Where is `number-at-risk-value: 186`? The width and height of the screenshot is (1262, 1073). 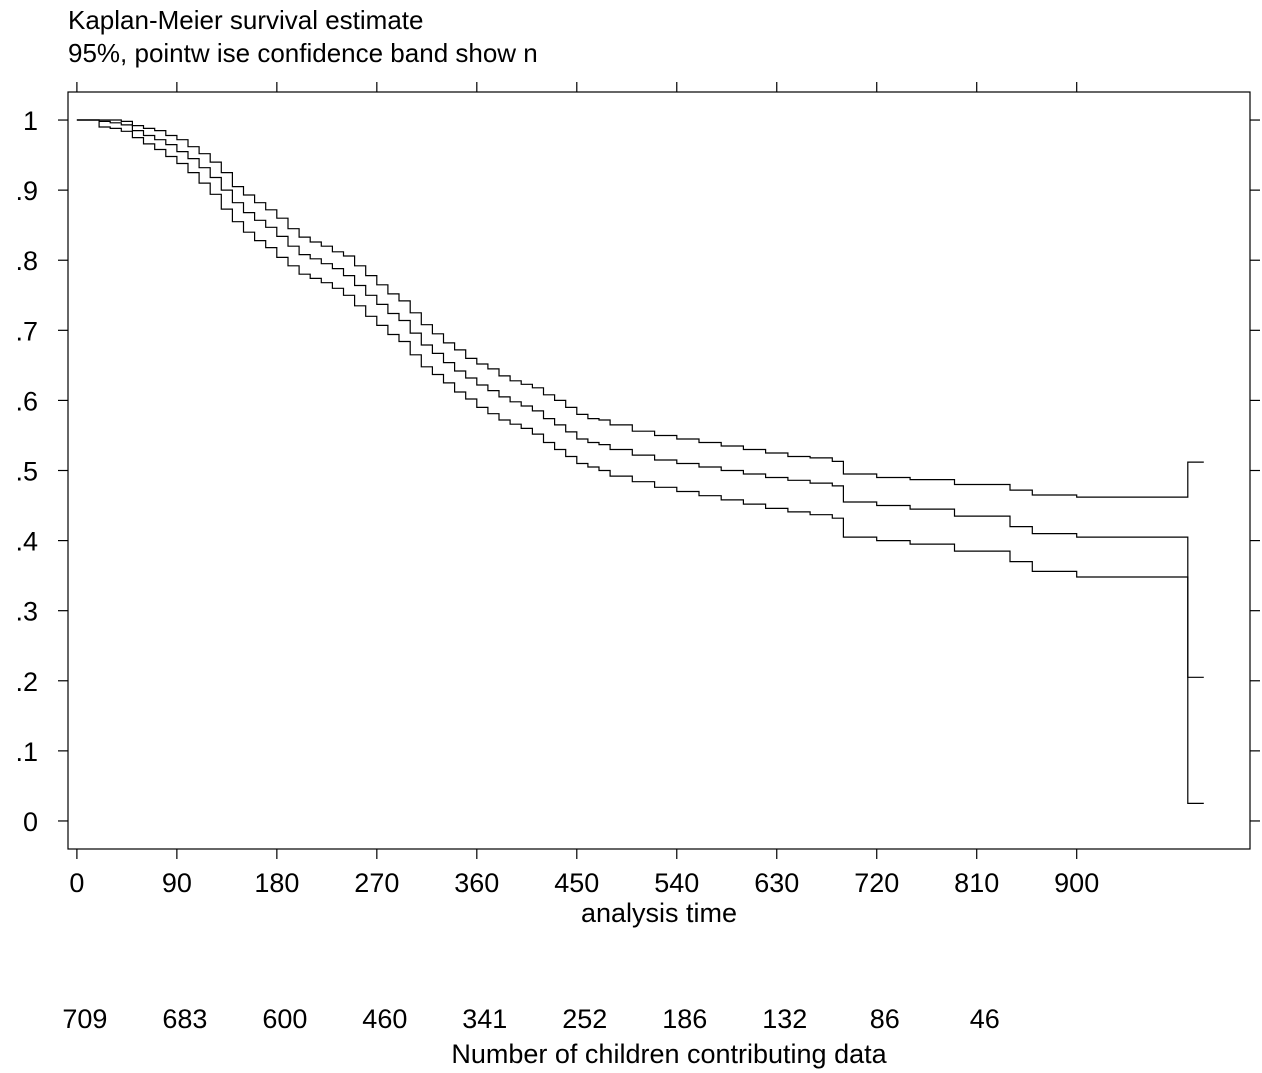
number-at-risk-value: 186 is located at coordinates (684, 1019).